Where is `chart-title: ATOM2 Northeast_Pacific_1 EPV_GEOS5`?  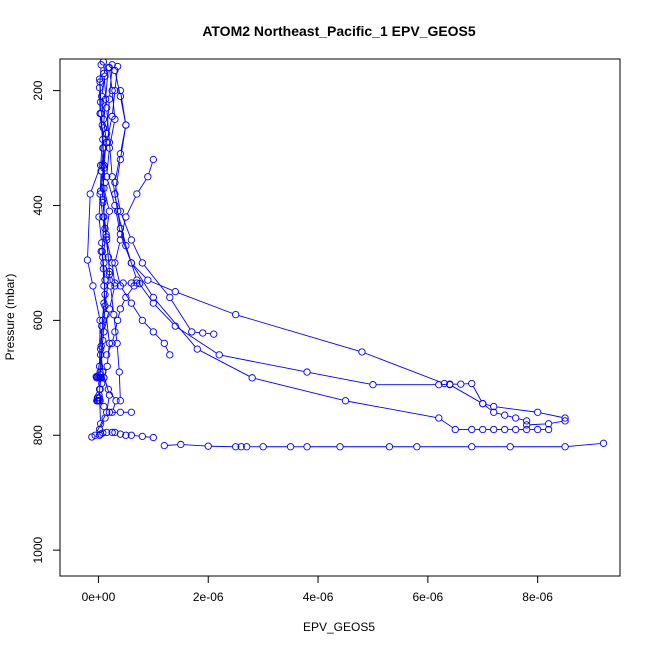
chart-title: ATOM2 Northeast_Pacific_1 EPV_GEOS5 is located at coordinates (339, 31).